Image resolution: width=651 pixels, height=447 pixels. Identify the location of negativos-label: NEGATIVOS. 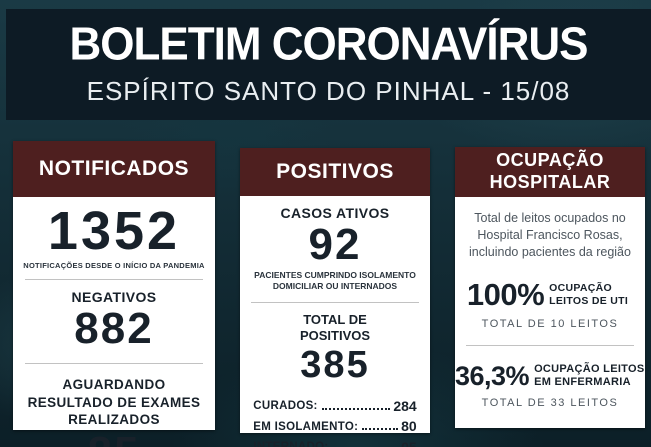
(114, 297).